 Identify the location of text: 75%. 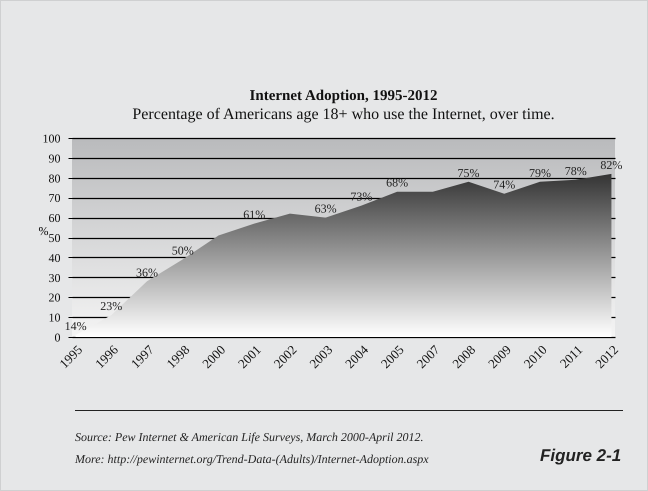
(469, 173).